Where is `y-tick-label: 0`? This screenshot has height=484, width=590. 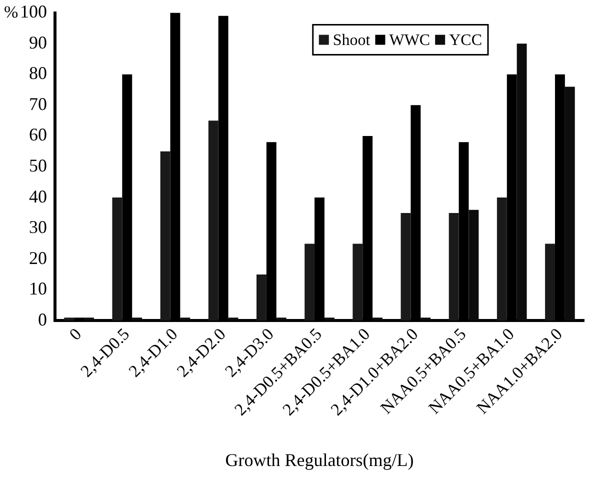 y-tick-label: 0 is located at coordinates (42, 319).